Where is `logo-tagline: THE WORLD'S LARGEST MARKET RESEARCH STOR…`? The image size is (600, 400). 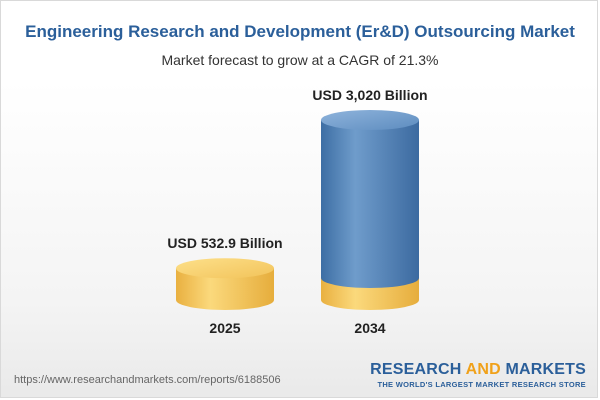
logo-tagline: THE WORLD'S LARGEST MARKET RESEARCH STOR… is located at coordinates (481, 384).